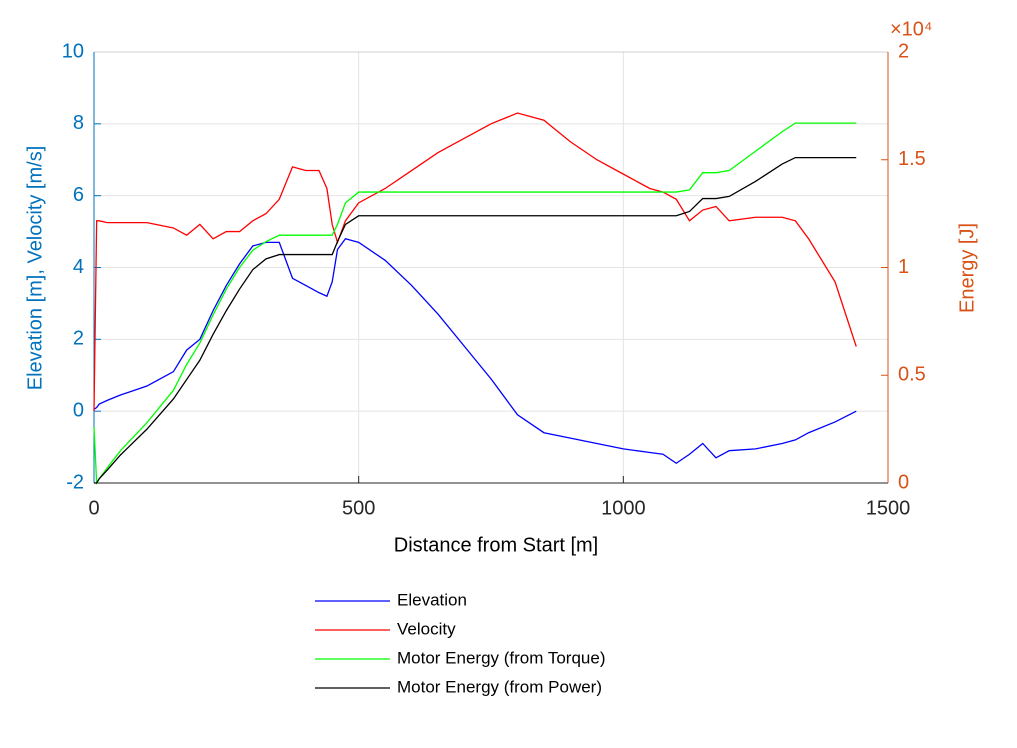  I want to click on y-tick-label: -2, so click(75, 482).